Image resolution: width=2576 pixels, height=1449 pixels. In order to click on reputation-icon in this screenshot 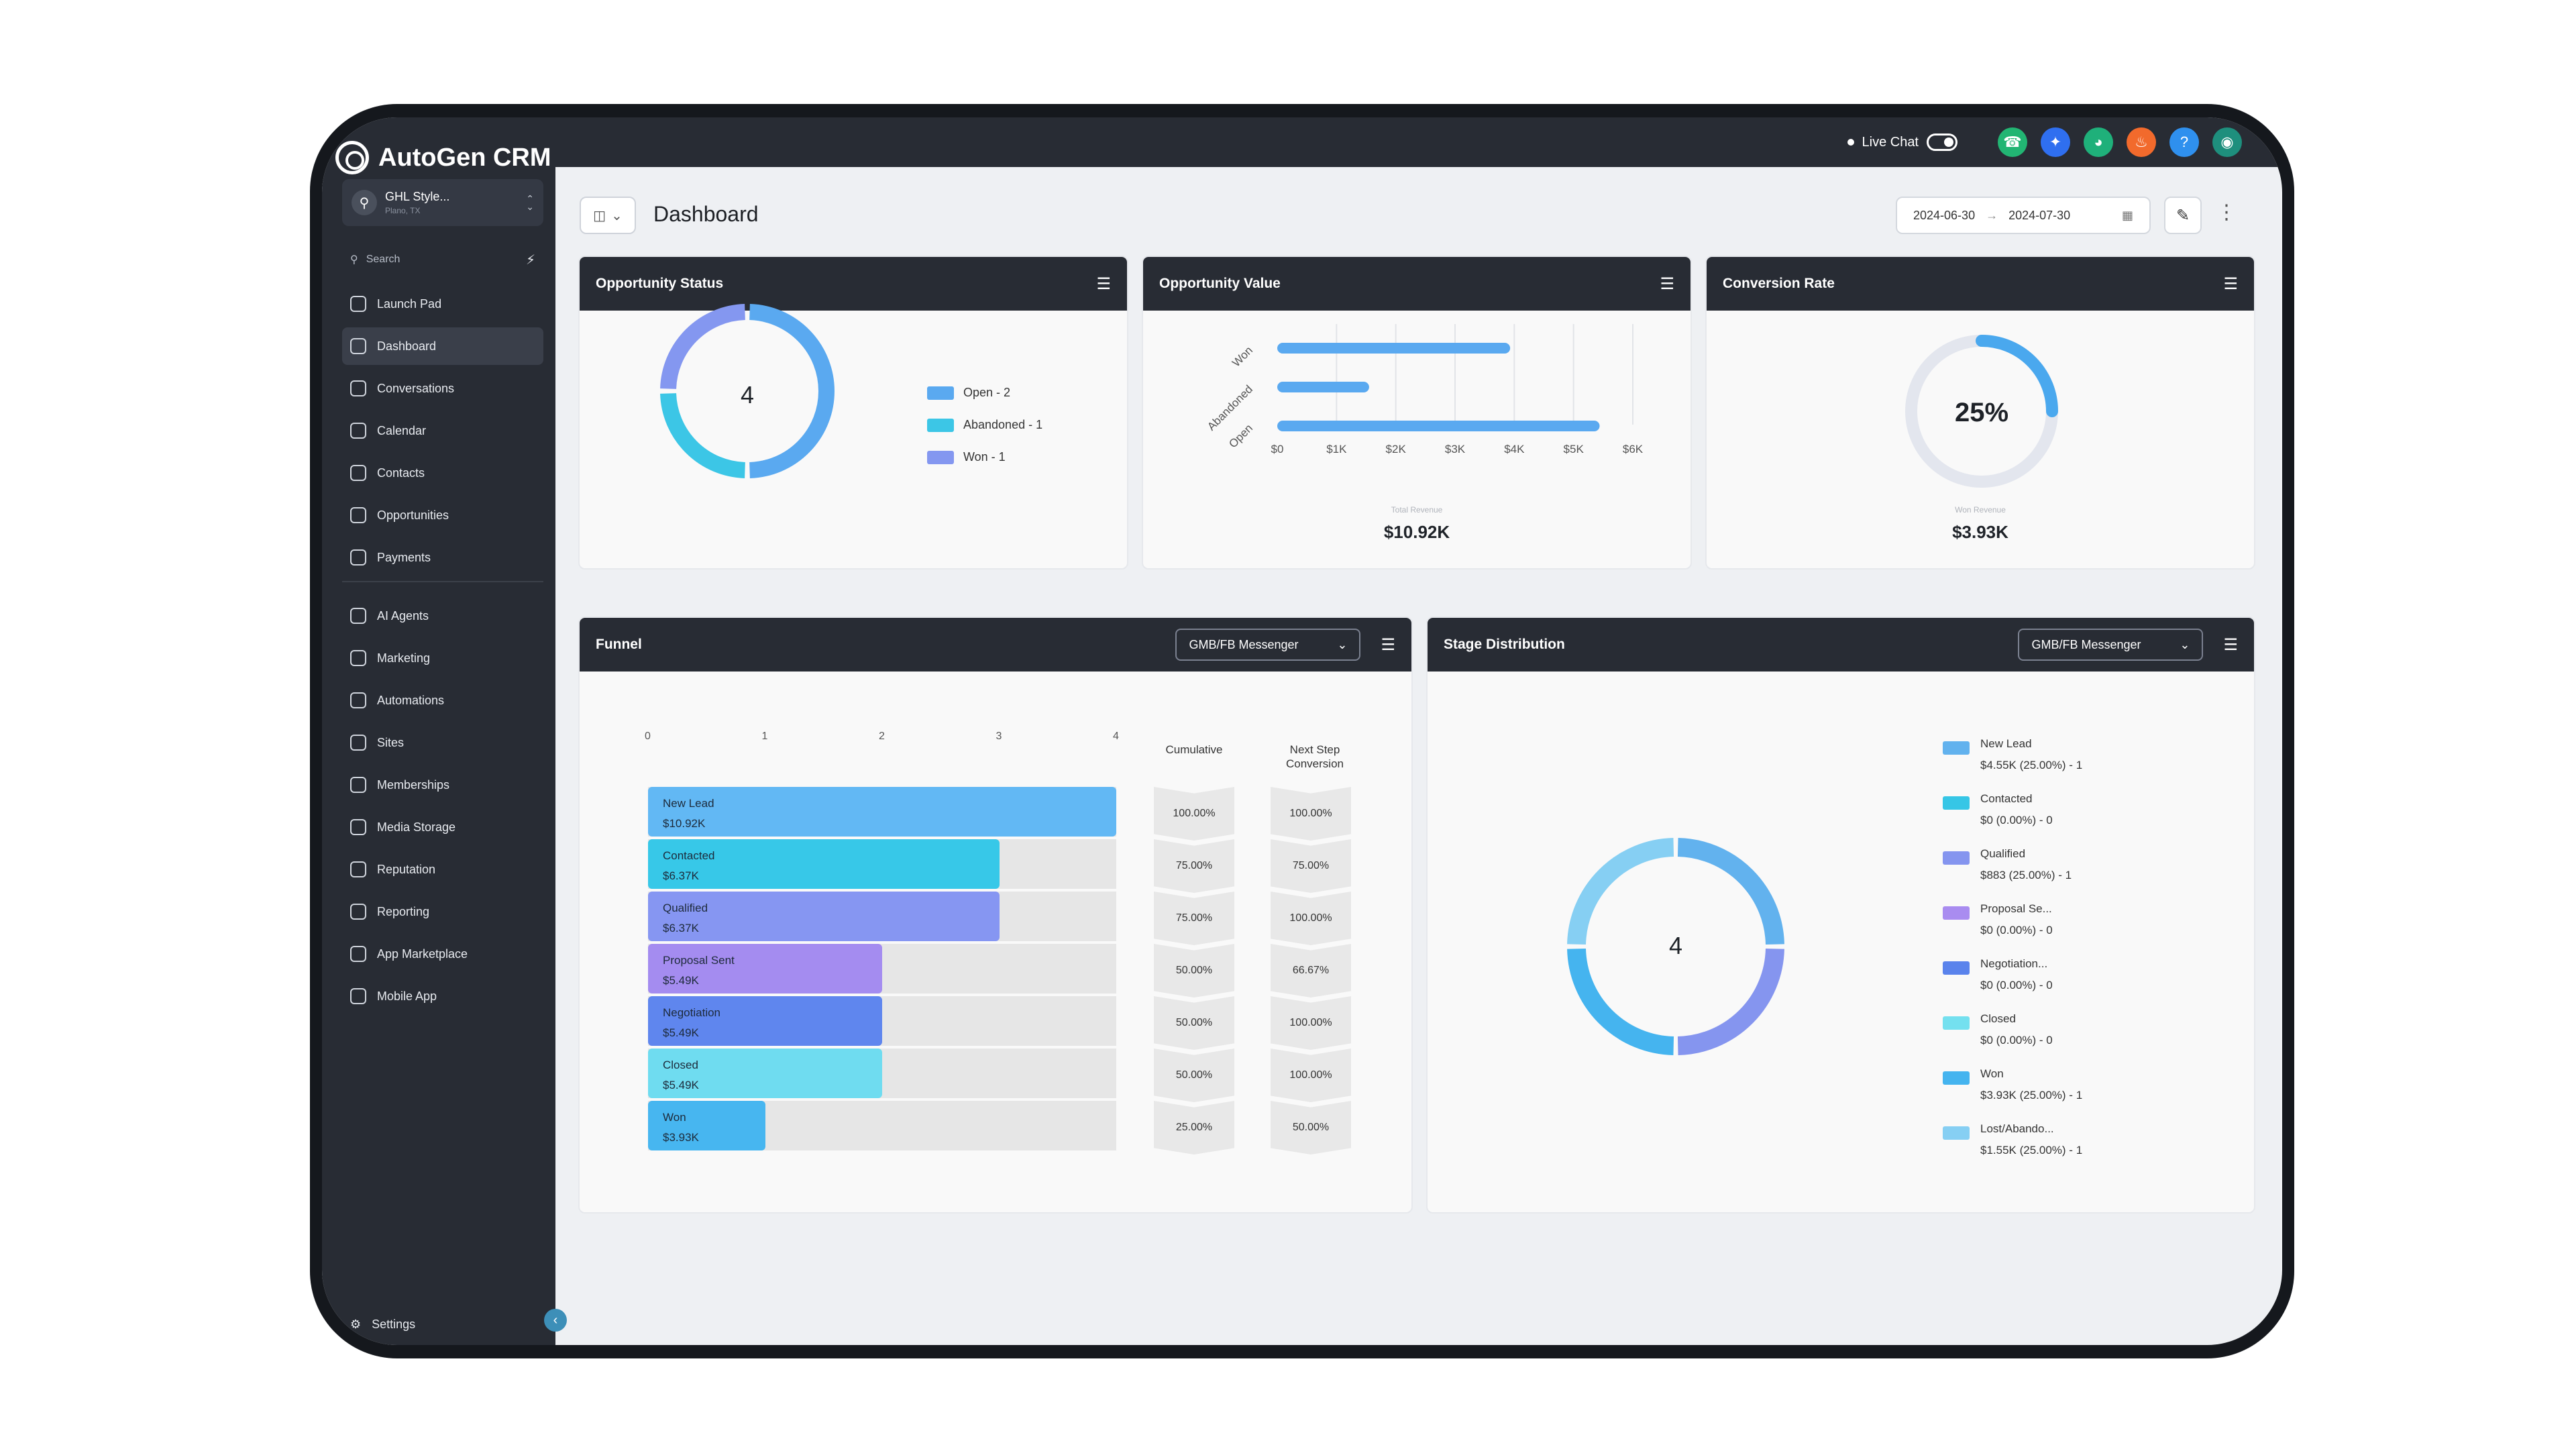, I will do `click(358, 869)`.